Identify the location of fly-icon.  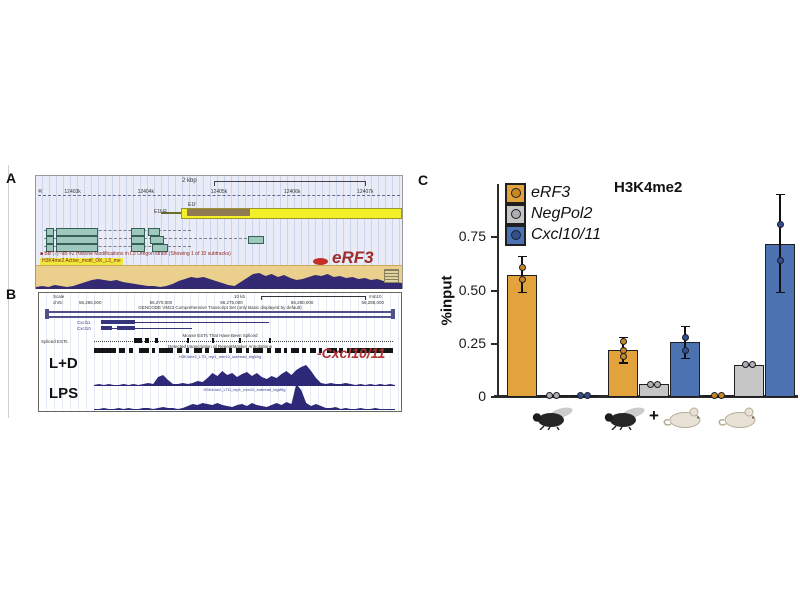
(624, 418).